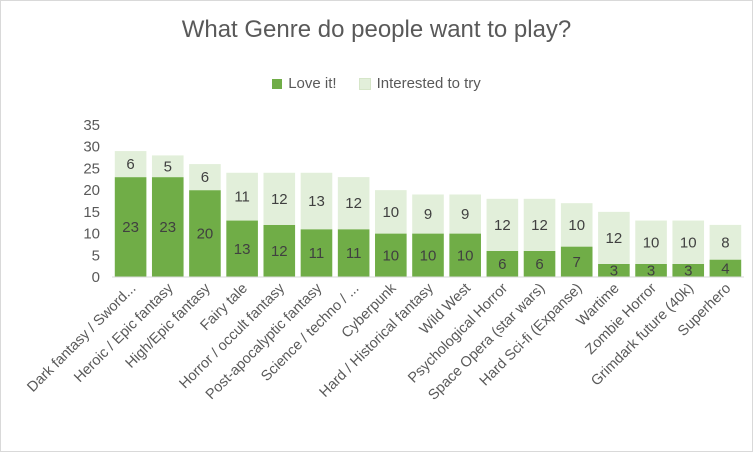  I want to click on legend-item-love: Love it!, so click(304, 83).